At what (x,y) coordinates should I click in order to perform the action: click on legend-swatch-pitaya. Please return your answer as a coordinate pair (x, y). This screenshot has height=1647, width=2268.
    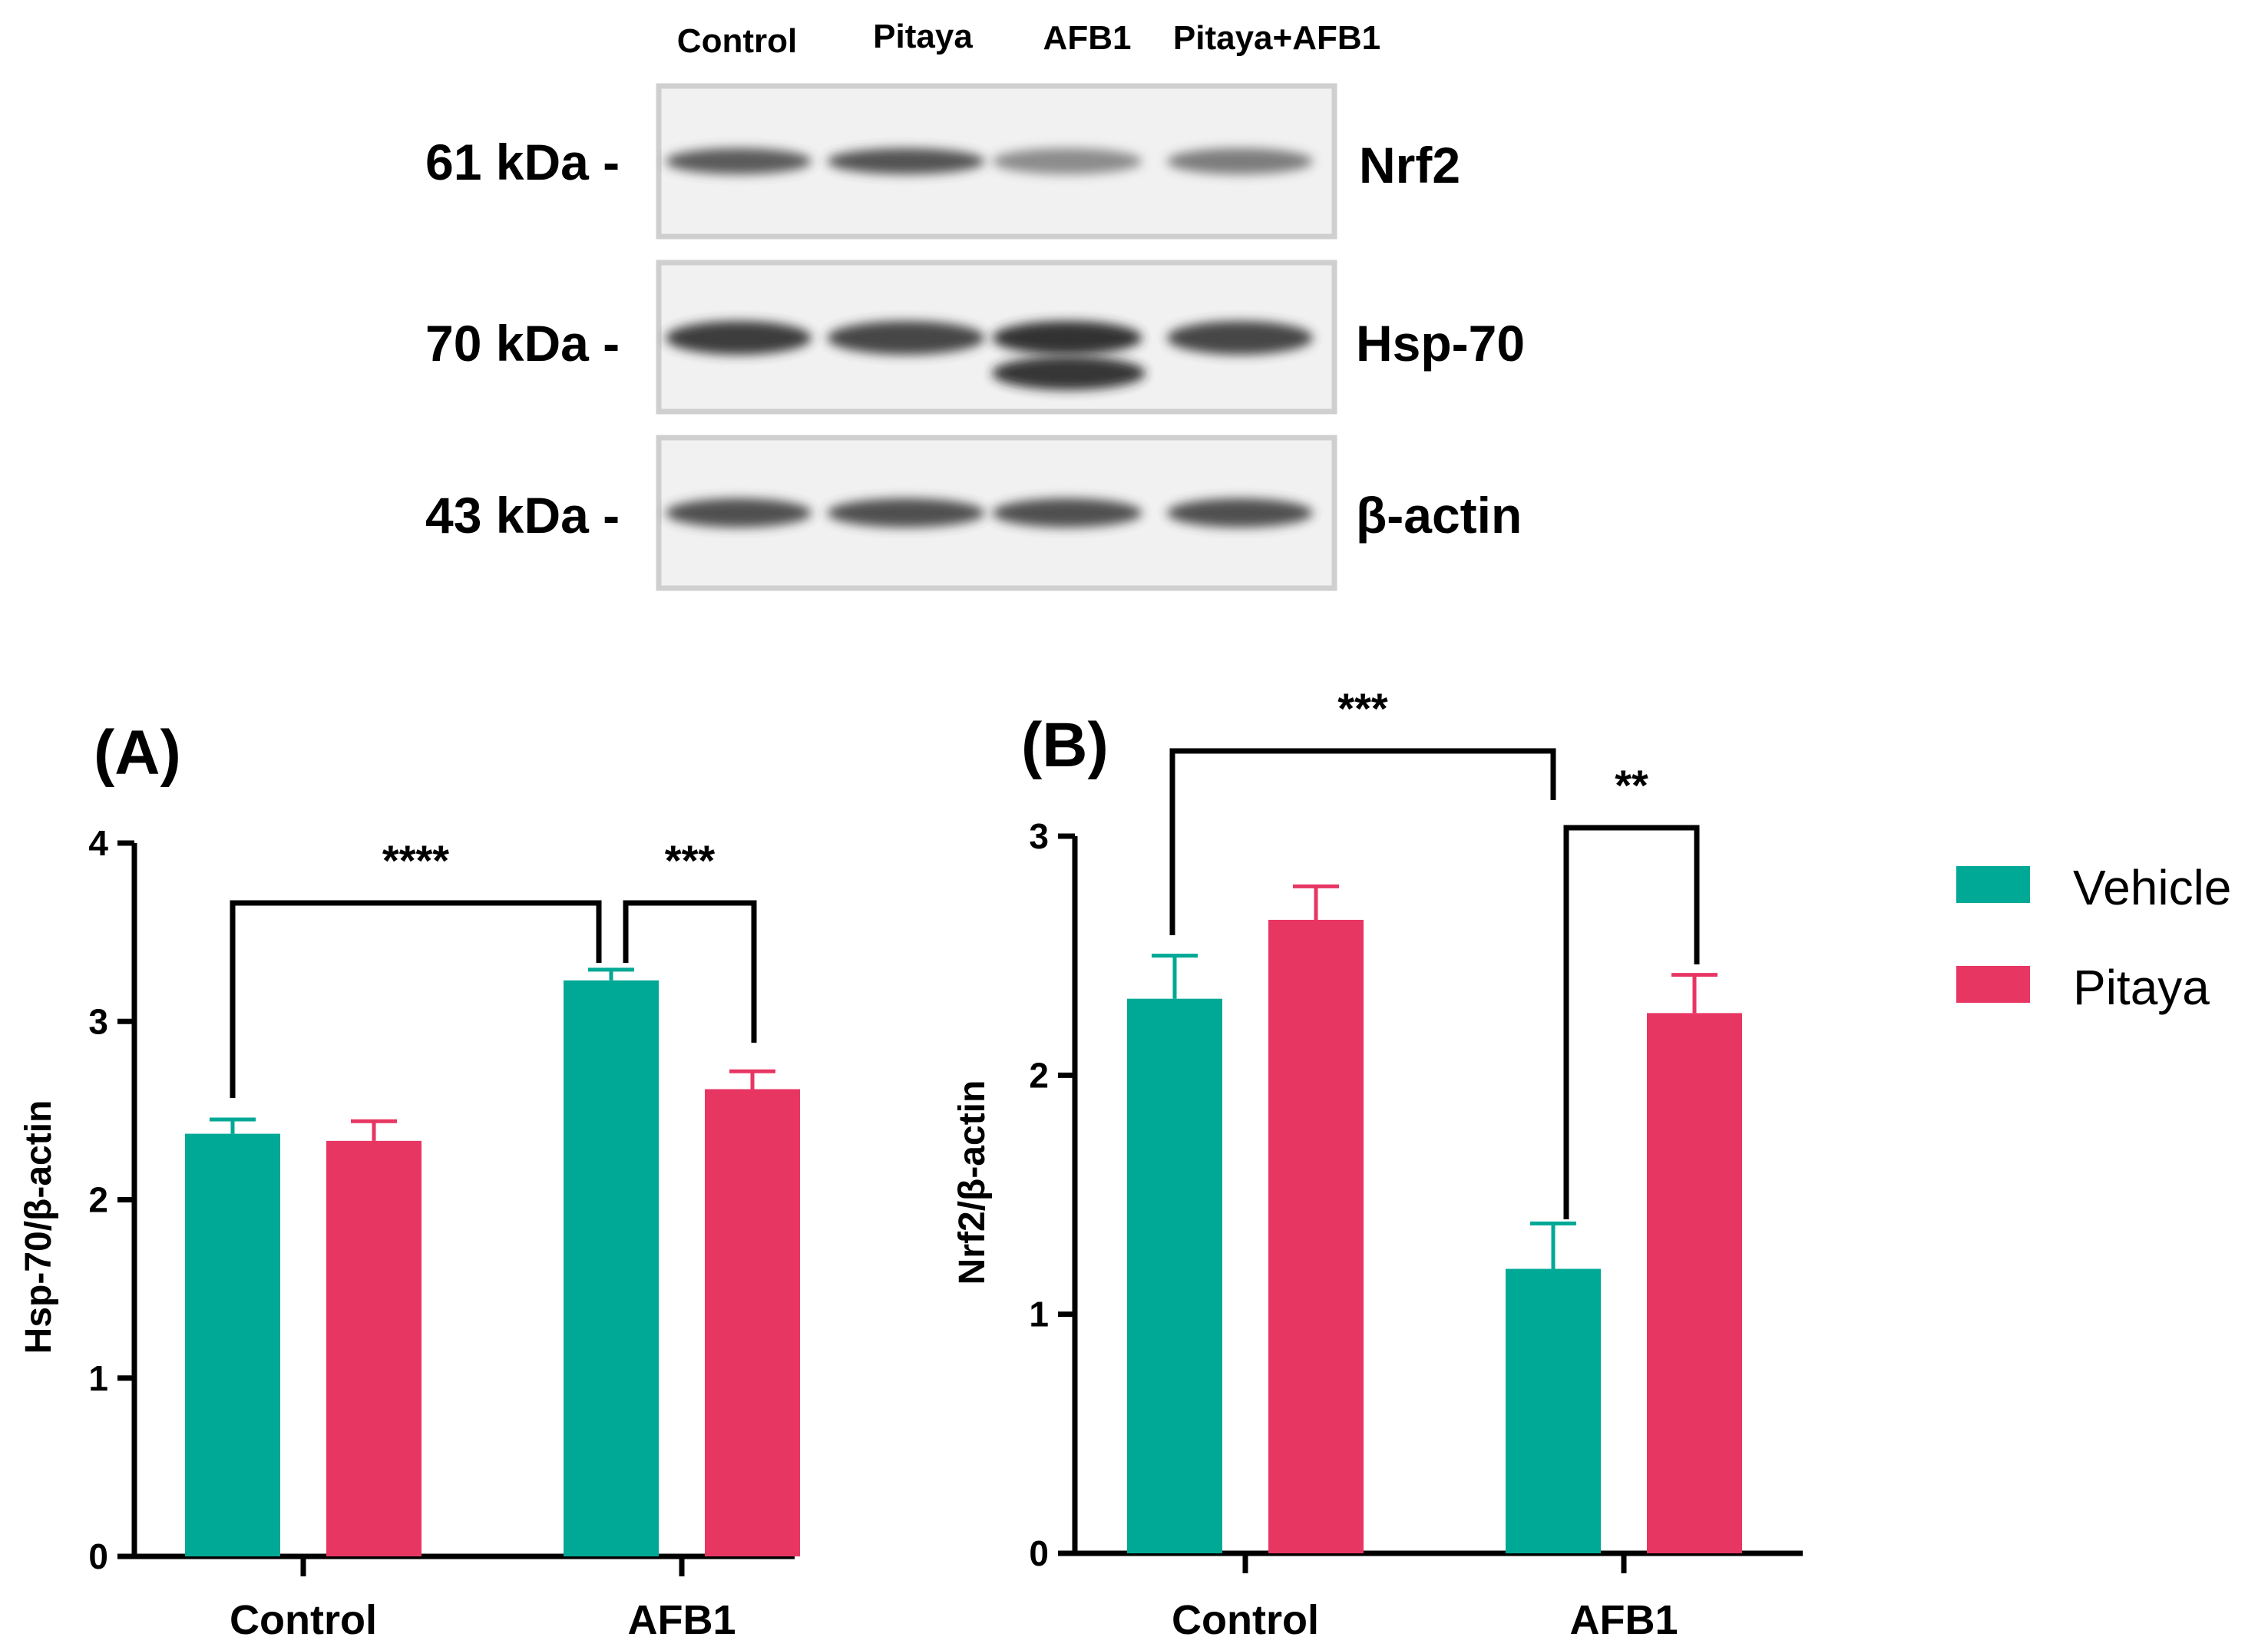
    Looking at the image, I should click on (1993, 984).